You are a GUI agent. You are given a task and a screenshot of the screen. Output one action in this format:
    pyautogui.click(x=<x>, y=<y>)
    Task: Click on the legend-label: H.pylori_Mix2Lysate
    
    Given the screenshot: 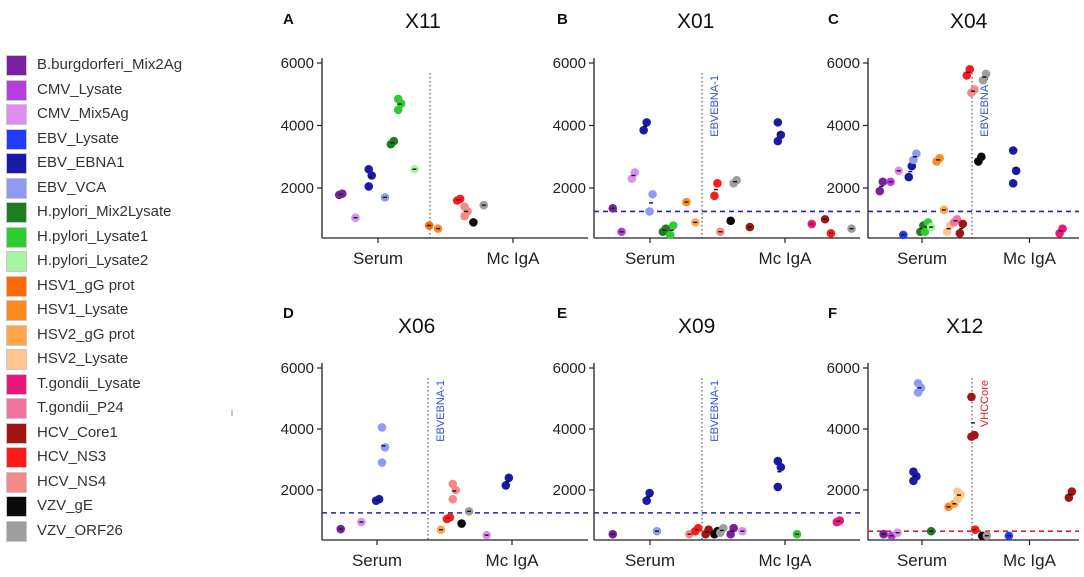 What is the action you would take?
    pyautogui.click(x=104, y=211)
    